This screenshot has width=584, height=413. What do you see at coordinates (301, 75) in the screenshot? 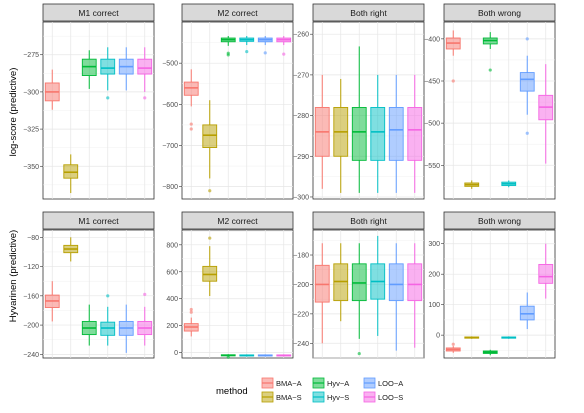
I see `y-tick-label: −270` at bounding box center [301, 75].